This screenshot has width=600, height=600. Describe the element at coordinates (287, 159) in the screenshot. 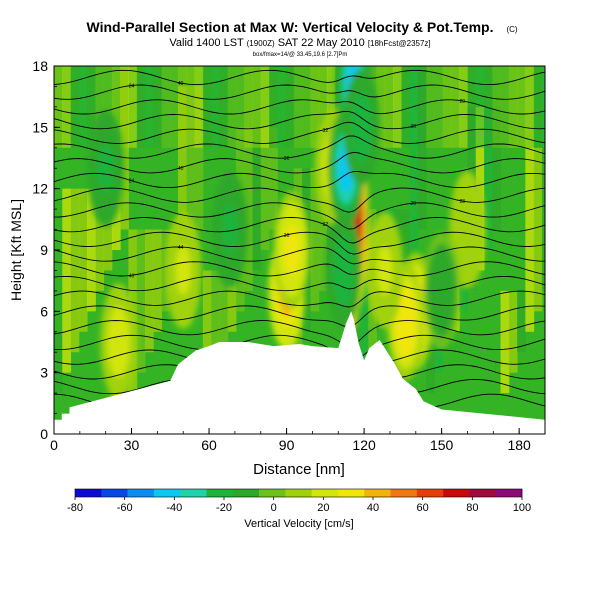

I see `isentrope-label: 36` at that location.